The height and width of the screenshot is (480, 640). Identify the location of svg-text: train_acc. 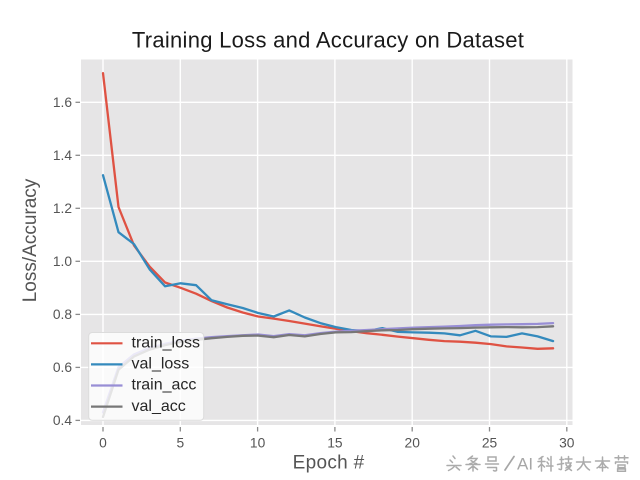
(164, 385).